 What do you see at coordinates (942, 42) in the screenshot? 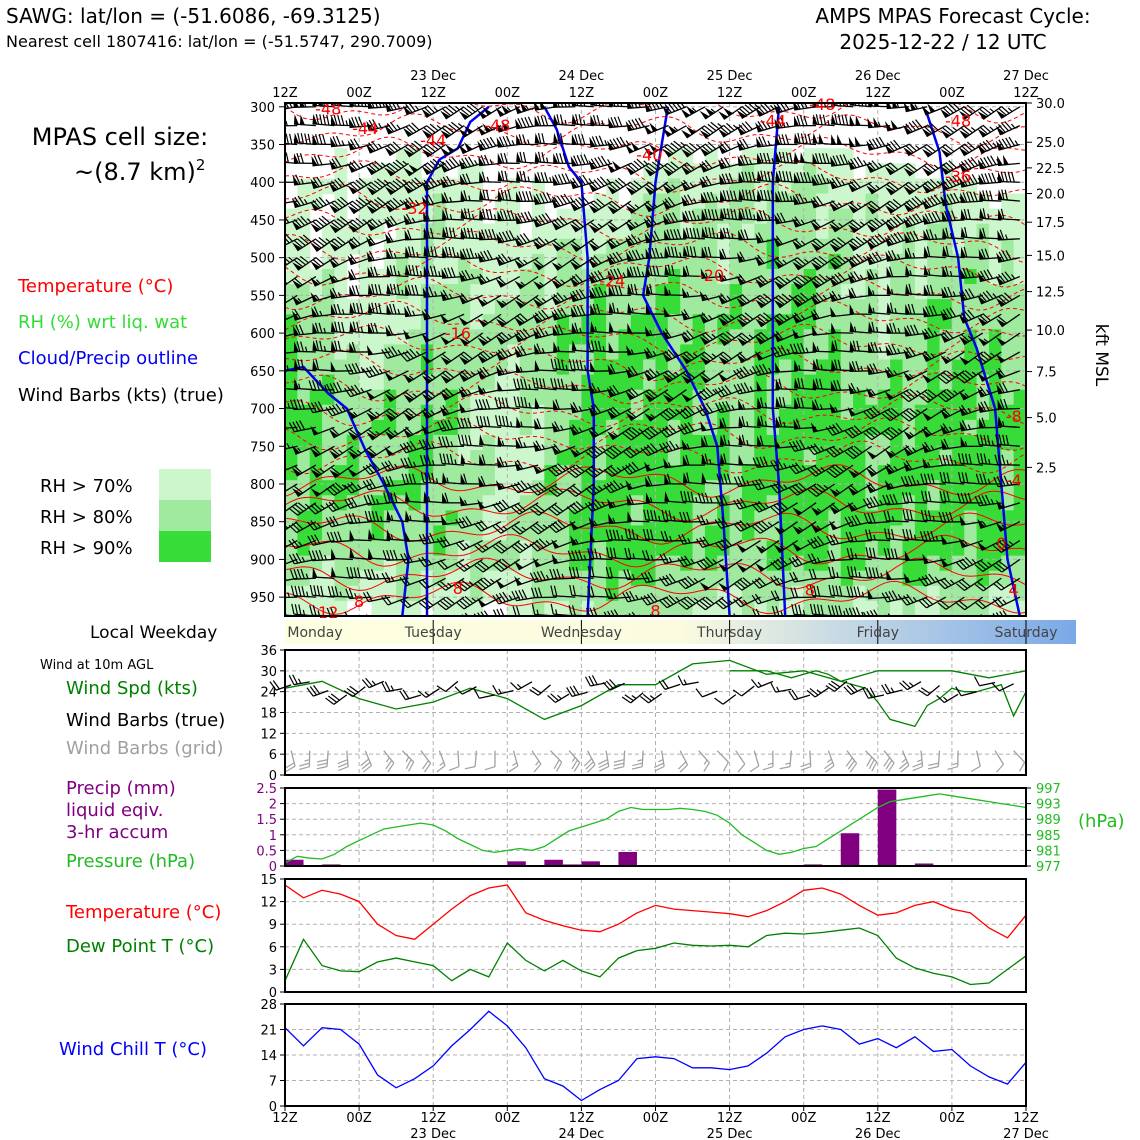
I see `cycle-date: 2025-12-22 / 12 UTC` at bounding box center [942, 42].